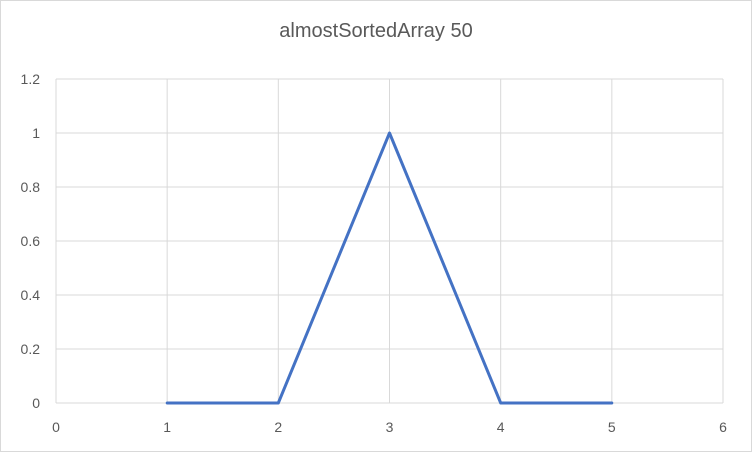  I want to click on y-tick-label: 0, so click(36, 403).